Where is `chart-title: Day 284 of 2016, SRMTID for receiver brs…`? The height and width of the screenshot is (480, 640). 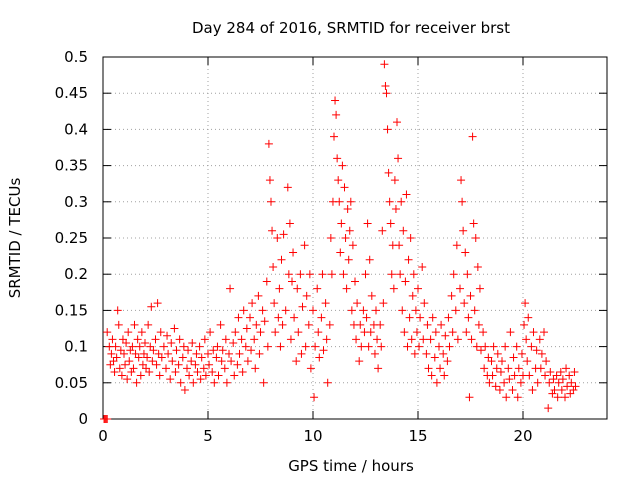
chart-title: Day 284 of 2016, SRMTID for receiver brs… is located at coordinates (351, 28).